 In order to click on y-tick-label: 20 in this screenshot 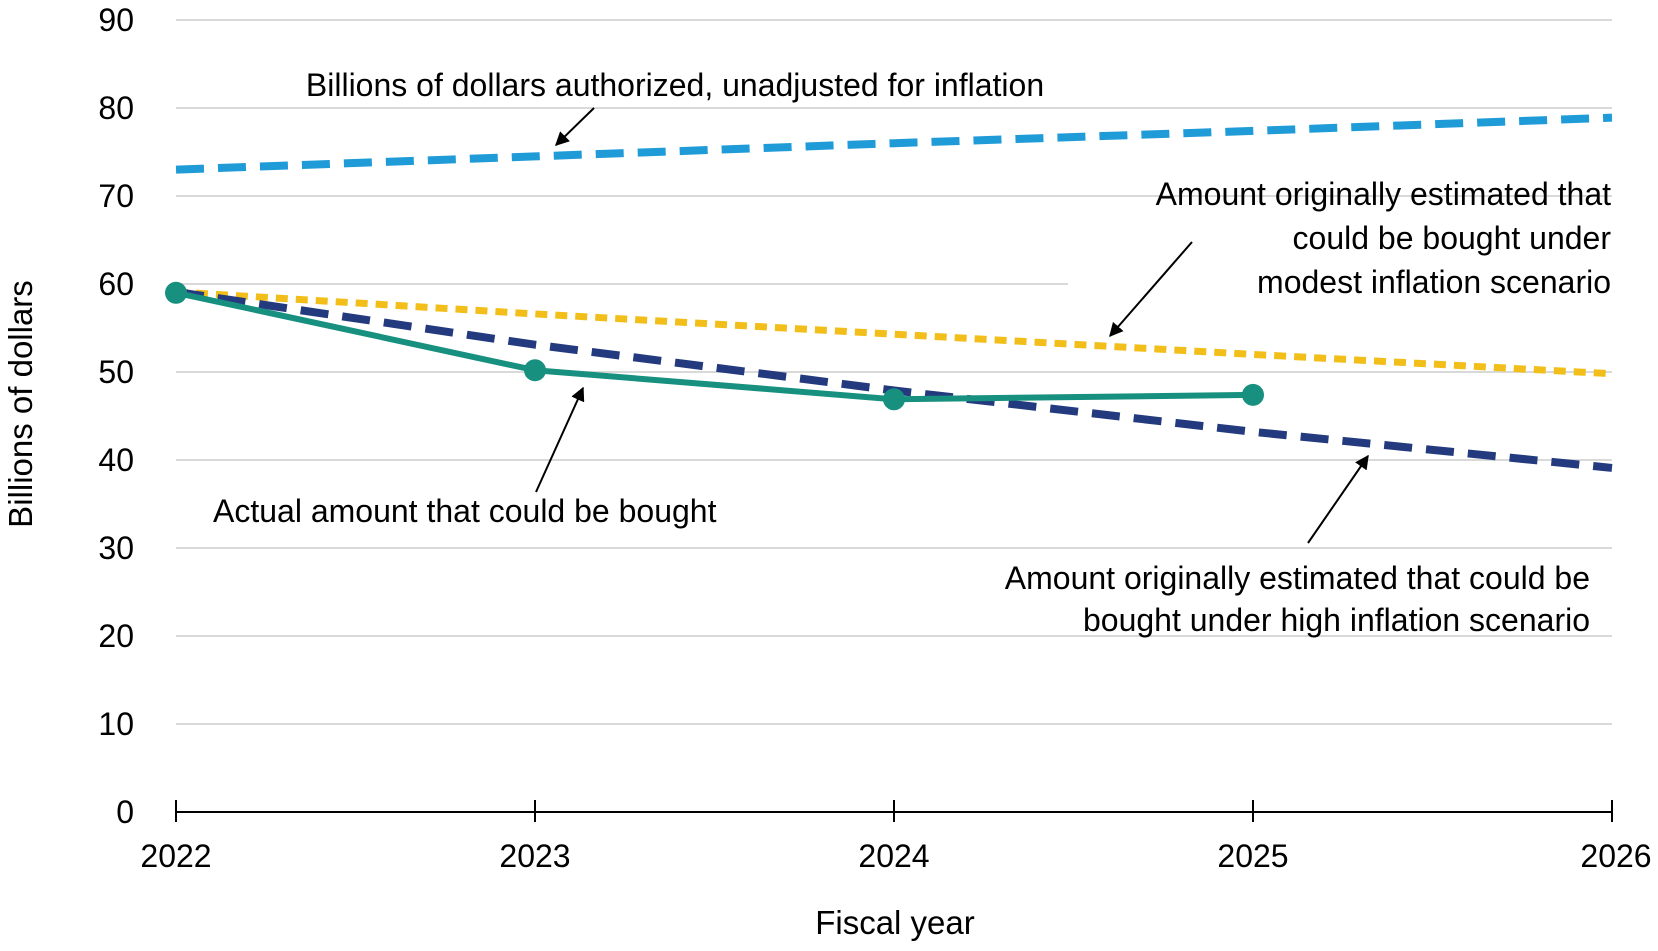, I will do `click(116, 636)`.